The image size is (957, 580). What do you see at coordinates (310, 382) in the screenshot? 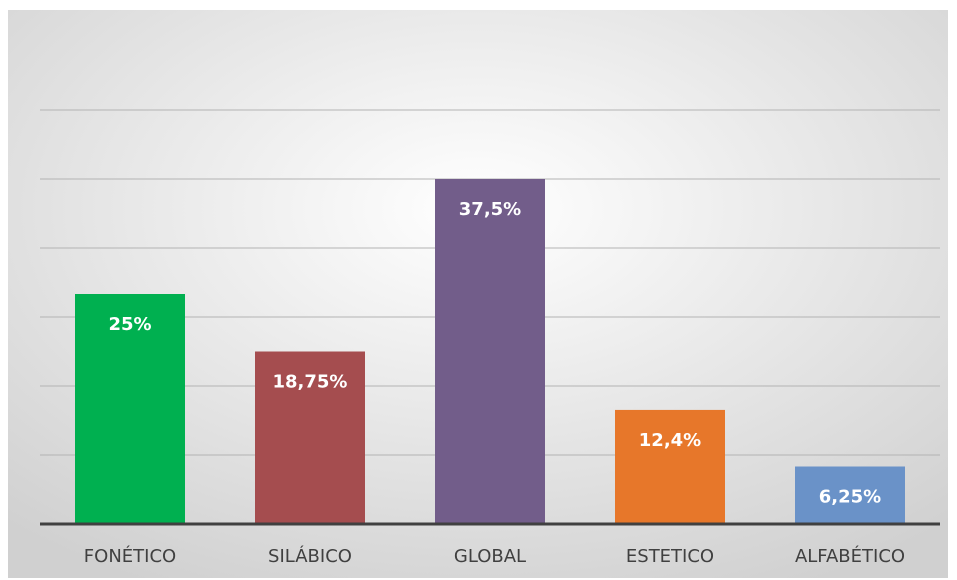
I see `data-label: 18,75%` at bounding box center [310, 382].